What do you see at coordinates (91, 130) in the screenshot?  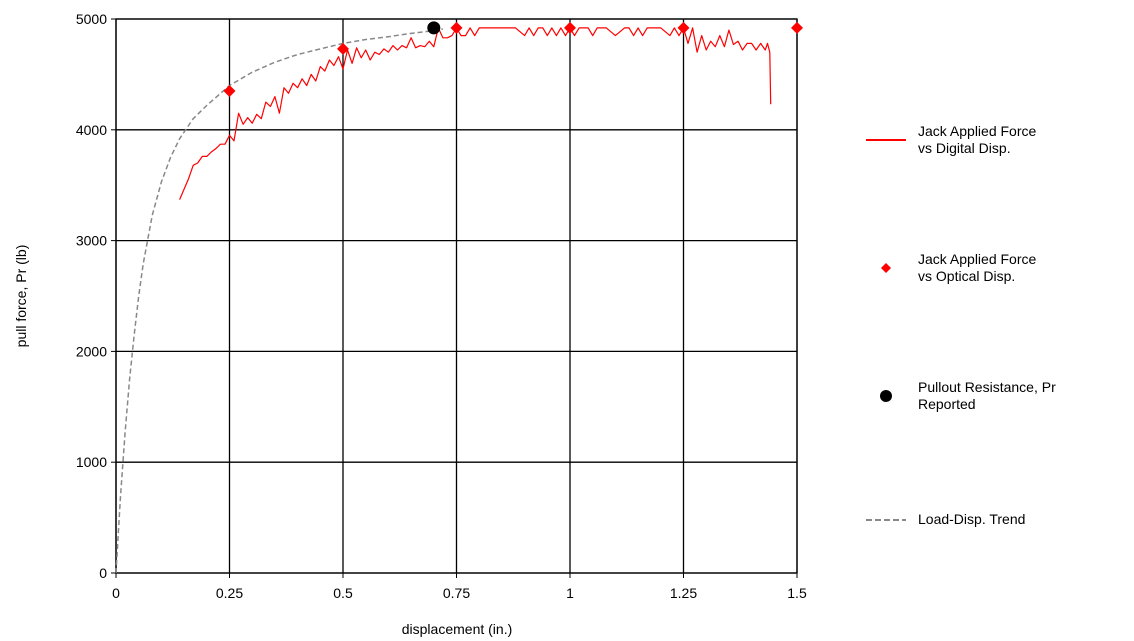 I see `y-tick-label: 4000` at bounding box center [91, 130].